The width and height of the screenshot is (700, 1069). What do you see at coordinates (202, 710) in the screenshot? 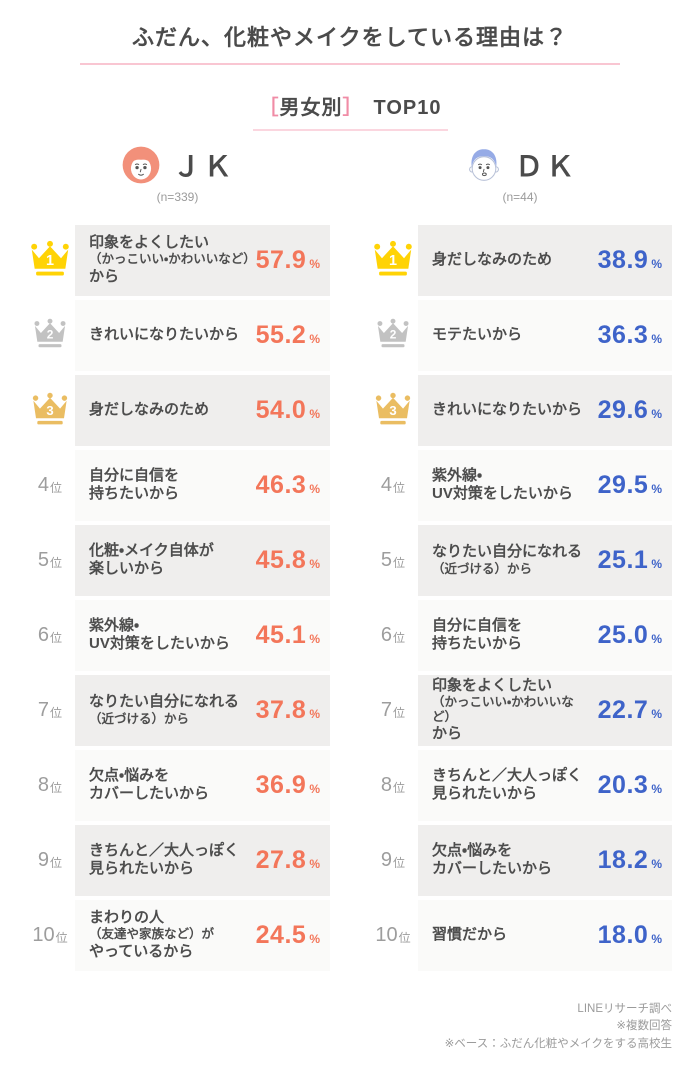
I see `row-box: なりたい自分になれる （近づける）から 37.8 %` at bounding box center [202, 710].